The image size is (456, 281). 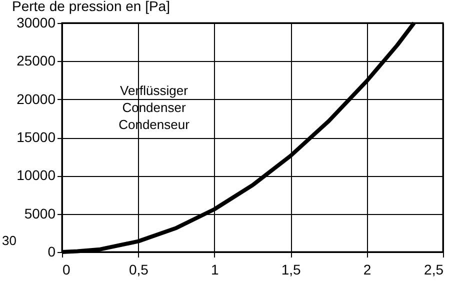 I want to click on y-tick-label: 10000, so click(x=36, y=175).